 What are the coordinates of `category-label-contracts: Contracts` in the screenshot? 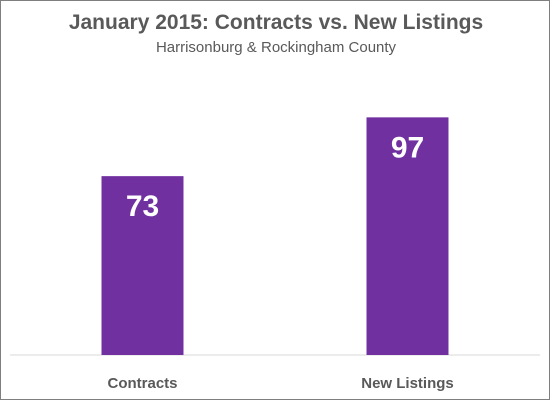 It's located at (142, 383).